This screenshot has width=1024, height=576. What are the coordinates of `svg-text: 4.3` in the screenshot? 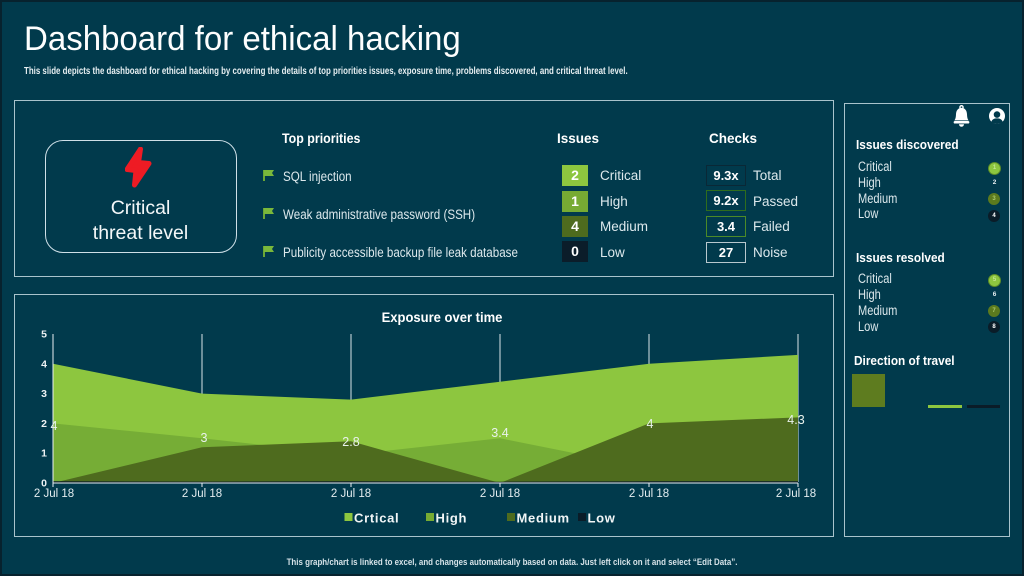 It's located at (795, 420).